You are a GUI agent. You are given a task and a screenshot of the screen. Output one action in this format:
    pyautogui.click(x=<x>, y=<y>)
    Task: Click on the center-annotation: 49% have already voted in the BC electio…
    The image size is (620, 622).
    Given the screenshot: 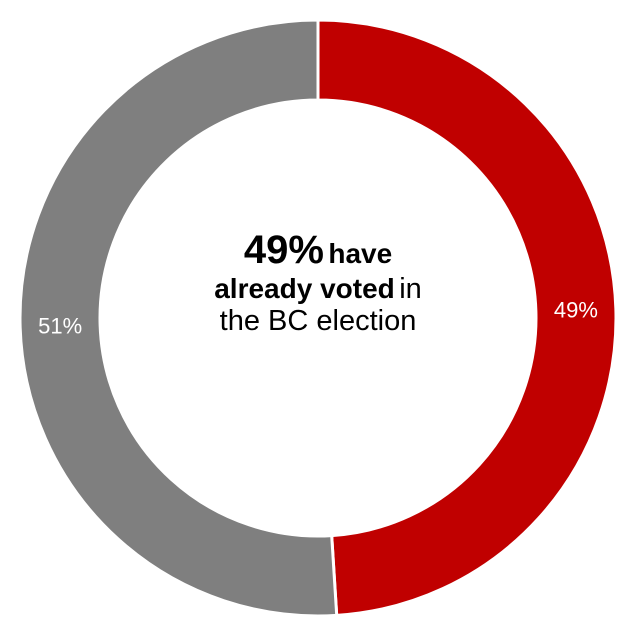 What is the action you would take?
    pyautogui.click(x=318, y=283)
    